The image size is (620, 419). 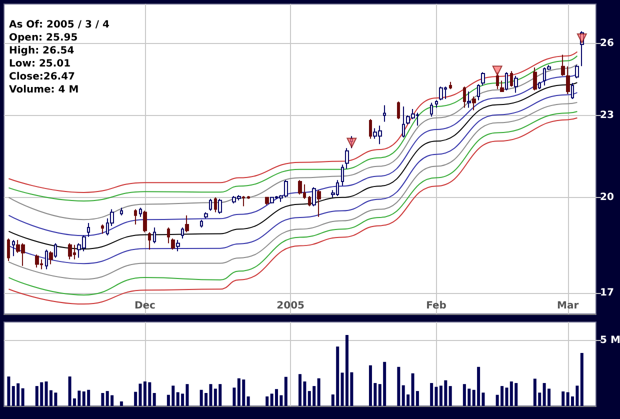 I want to click on annotation: Open: 25.95, so click(x=43, y=38).